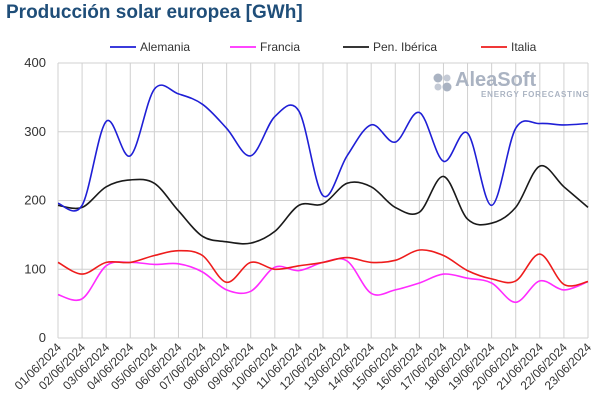  What do you see at coordinates (524, 47) in the screenshot?
I see `legend-label-italia: Italia` at bounding box center [524, 47].